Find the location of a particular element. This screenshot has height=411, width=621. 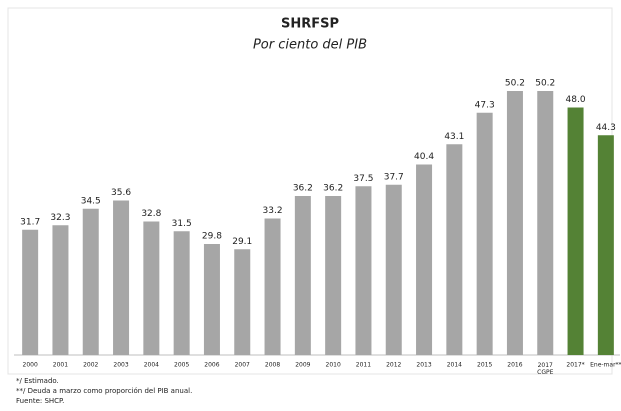

x-tick-label: 2014 is located at coordinates (454, 365).